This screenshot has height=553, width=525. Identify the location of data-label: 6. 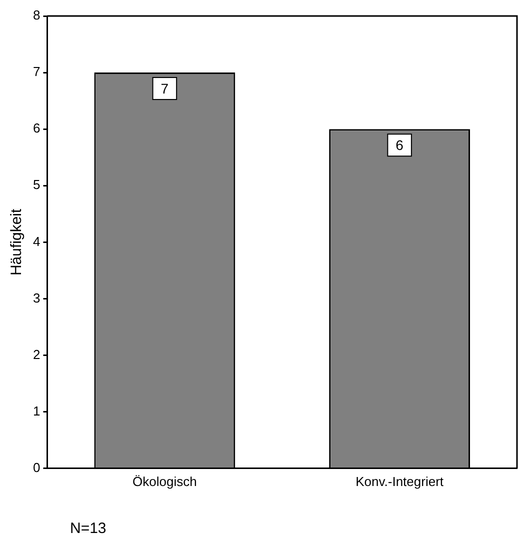
(400, 144).